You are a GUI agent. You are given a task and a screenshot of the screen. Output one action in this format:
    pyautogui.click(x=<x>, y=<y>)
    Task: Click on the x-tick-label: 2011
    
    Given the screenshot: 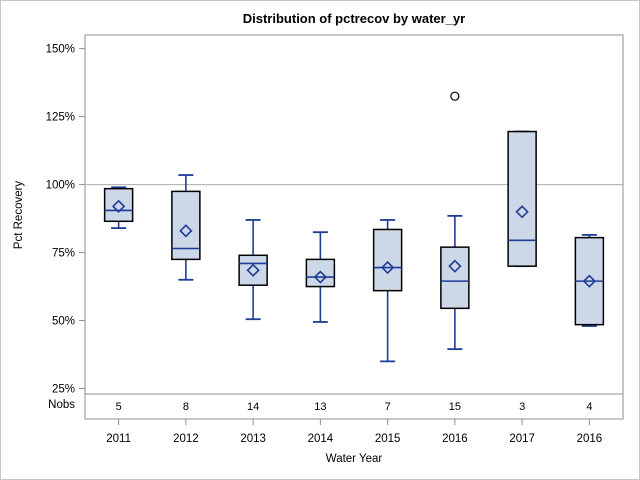 What is the action you would take?
    pyautogui.click(x=118, y=439)
    